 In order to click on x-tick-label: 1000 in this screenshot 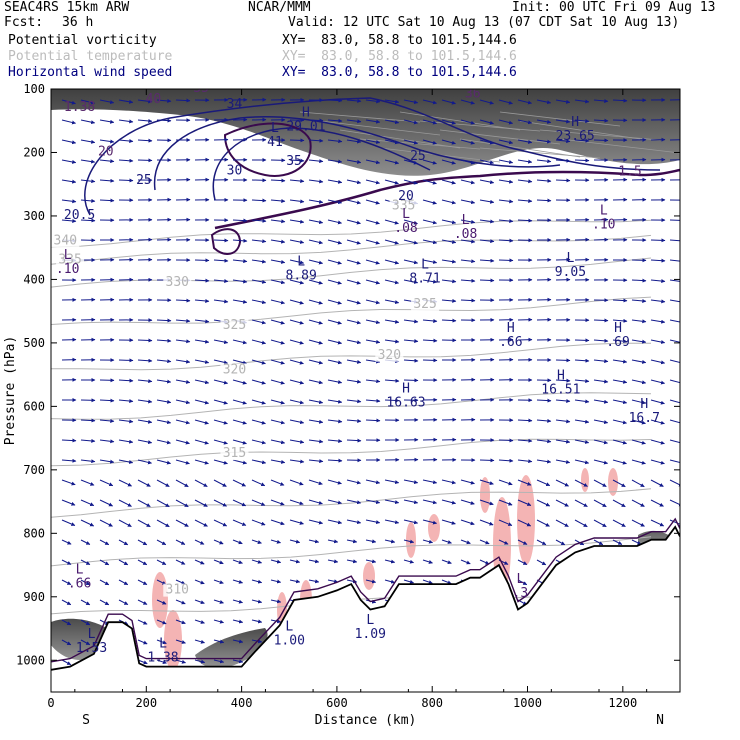, I will do `click(527, 703)`.